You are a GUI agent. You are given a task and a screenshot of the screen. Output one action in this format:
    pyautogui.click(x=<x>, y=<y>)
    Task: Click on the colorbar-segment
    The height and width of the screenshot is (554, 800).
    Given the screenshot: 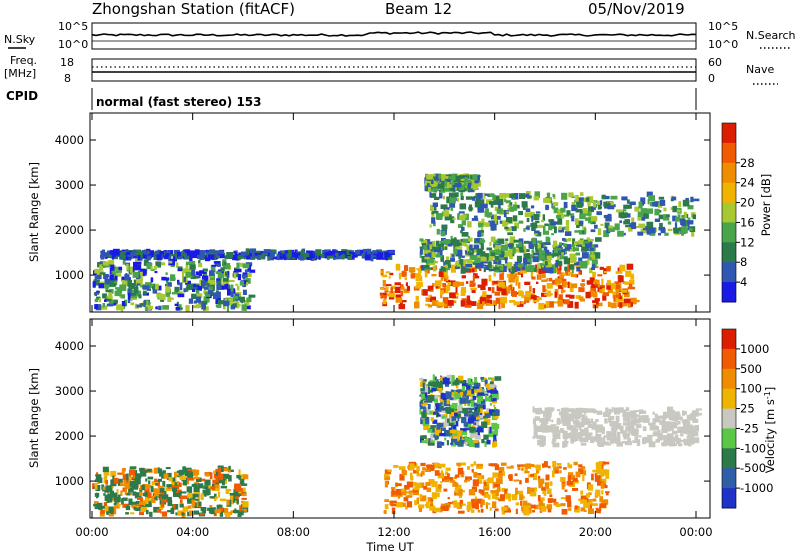 What is the action you would take?
    pyautogui.click(x=729, y=212)
    